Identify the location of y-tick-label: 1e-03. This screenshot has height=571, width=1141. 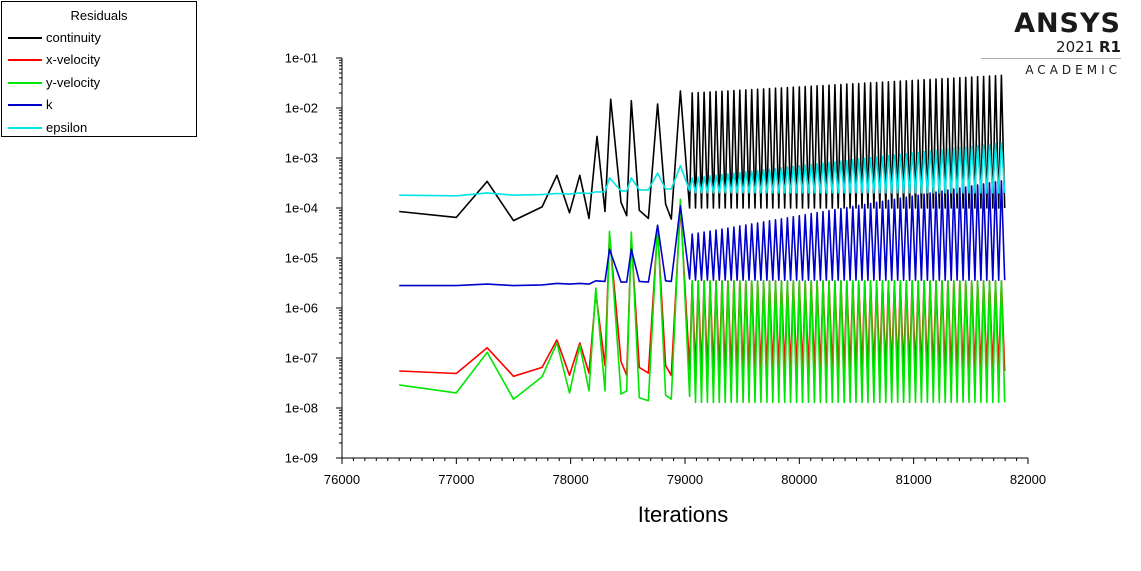
(301, 158).